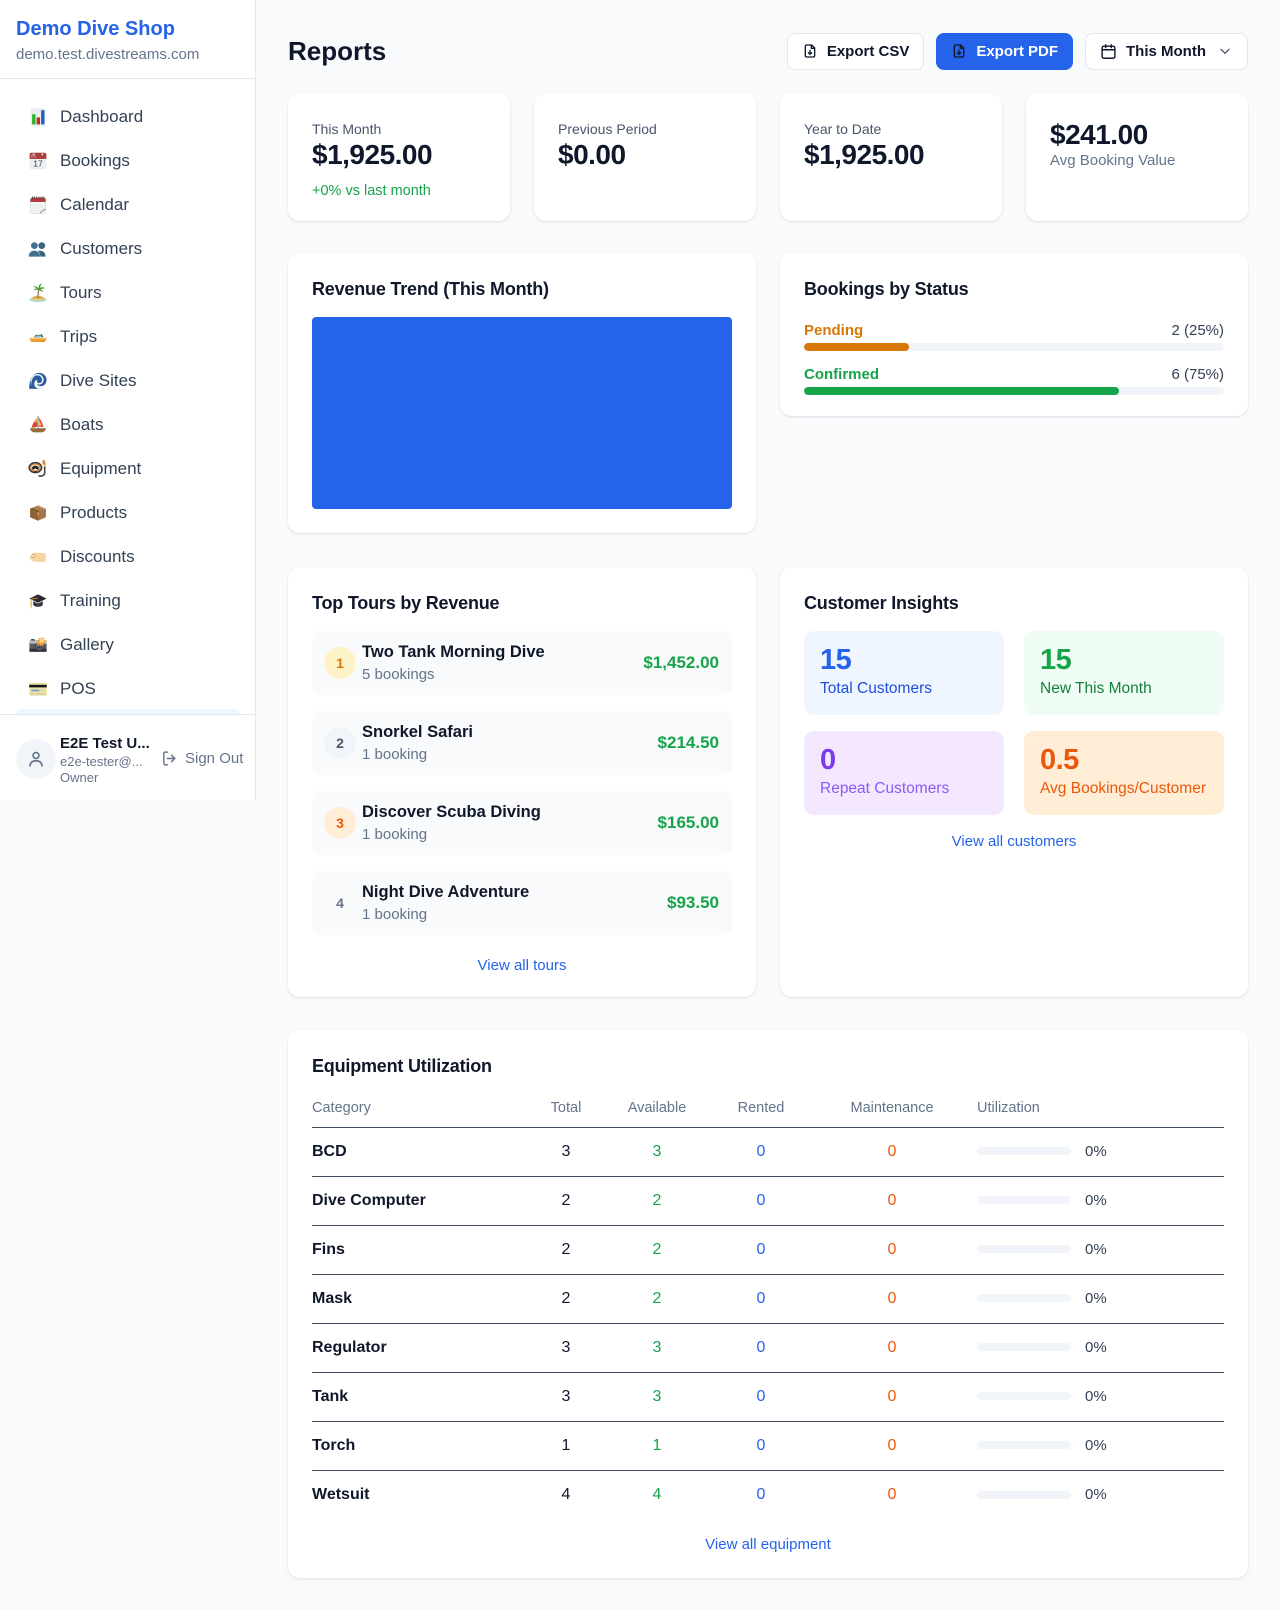  I want to click on svg-text: 17, so click(38, 164).